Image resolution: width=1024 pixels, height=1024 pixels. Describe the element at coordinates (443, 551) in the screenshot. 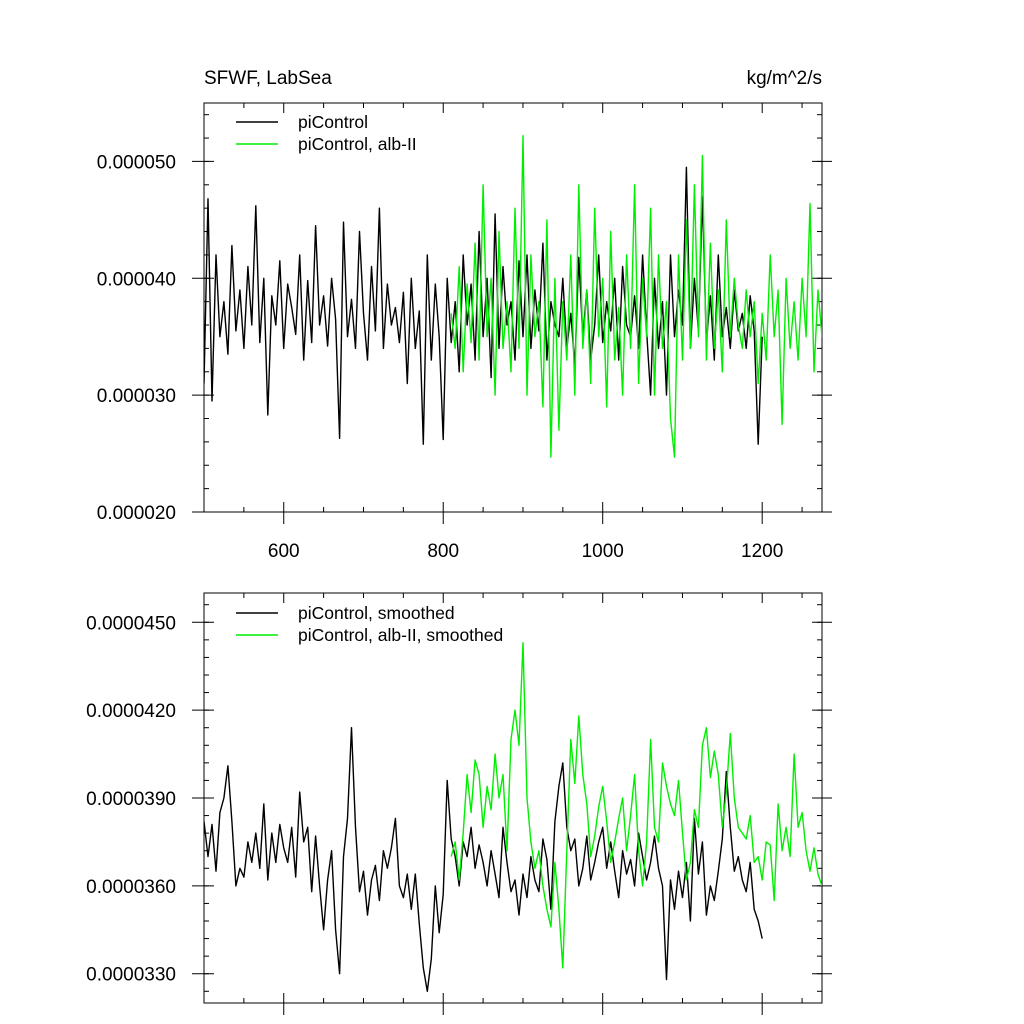

I see `top-x-tick-label: 800` at that location.